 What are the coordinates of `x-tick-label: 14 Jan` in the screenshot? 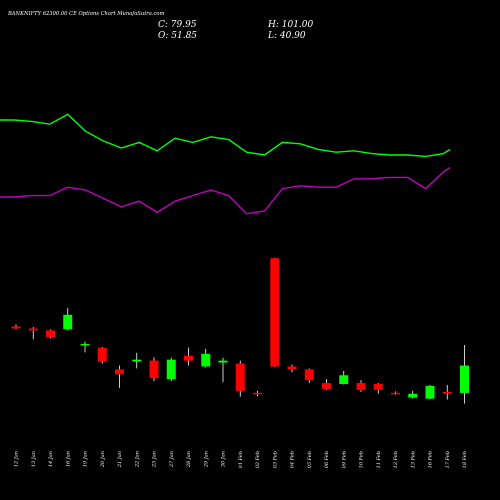 It's located at (51, 459).